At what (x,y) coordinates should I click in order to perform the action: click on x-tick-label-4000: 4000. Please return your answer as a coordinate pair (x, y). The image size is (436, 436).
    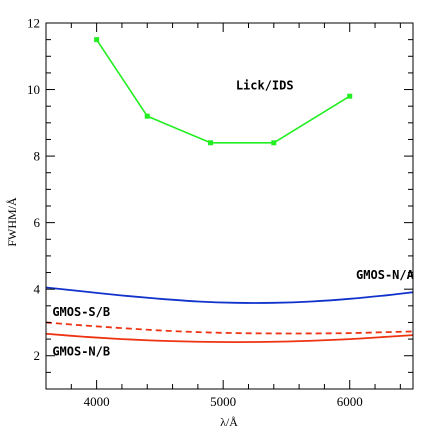
    Looking at the image, I should click on (97, 401).